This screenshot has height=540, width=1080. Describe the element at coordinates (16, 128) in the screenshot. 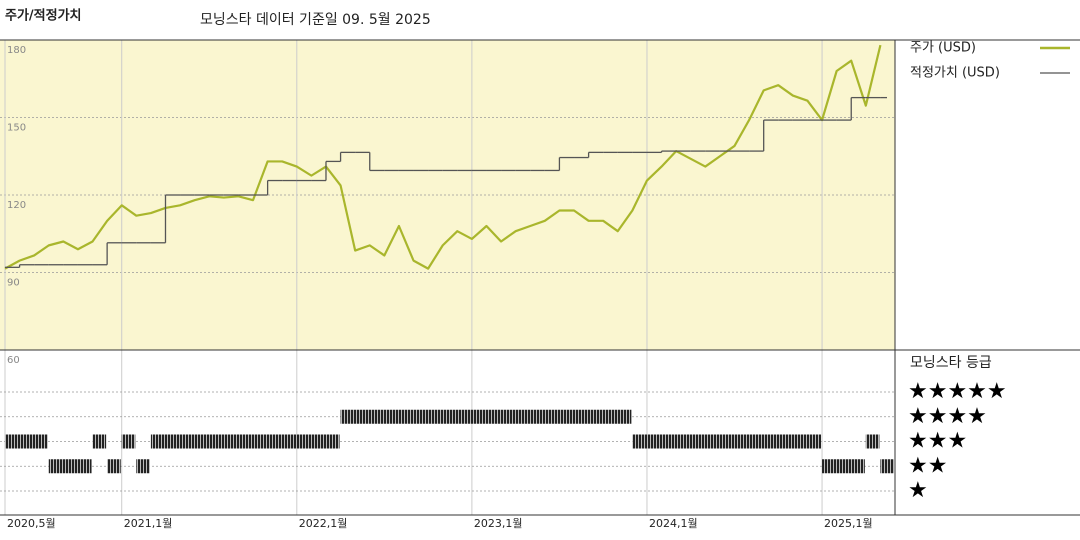

I see `y-tick-label: 150` at that location.